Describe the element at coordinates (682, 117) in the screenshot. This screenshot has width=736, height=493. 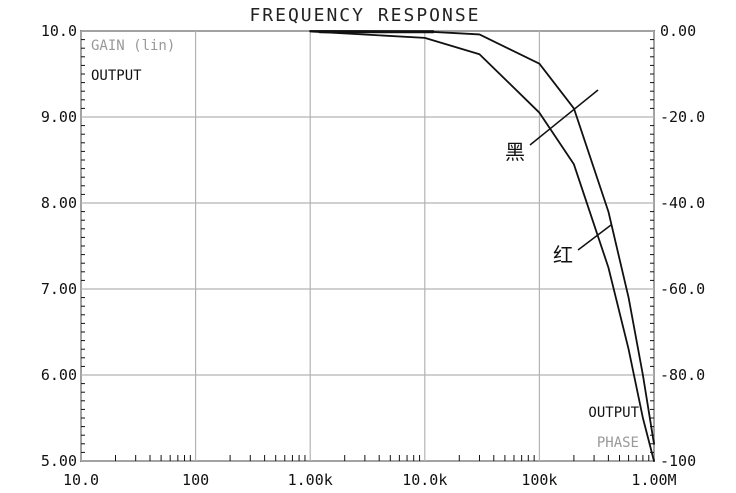
I see `y-right-tick-label: -20.0` at that location.